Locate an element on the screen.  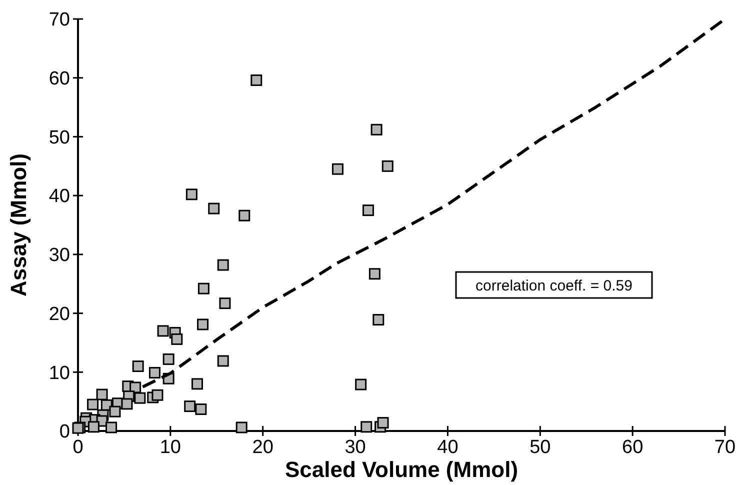
y-tick-label: 70 is located at coordinates (59, 20).